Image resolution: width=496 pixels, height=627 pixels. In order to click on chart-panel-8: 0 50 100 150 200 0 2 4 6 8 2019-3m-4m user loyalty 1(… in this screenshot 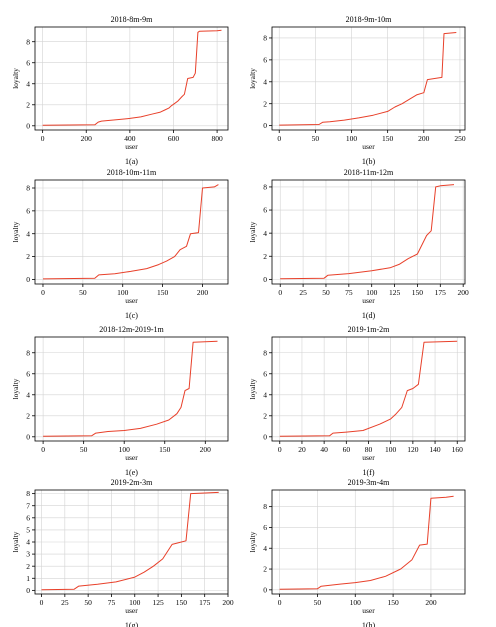, I will do `click(357, 552)`.